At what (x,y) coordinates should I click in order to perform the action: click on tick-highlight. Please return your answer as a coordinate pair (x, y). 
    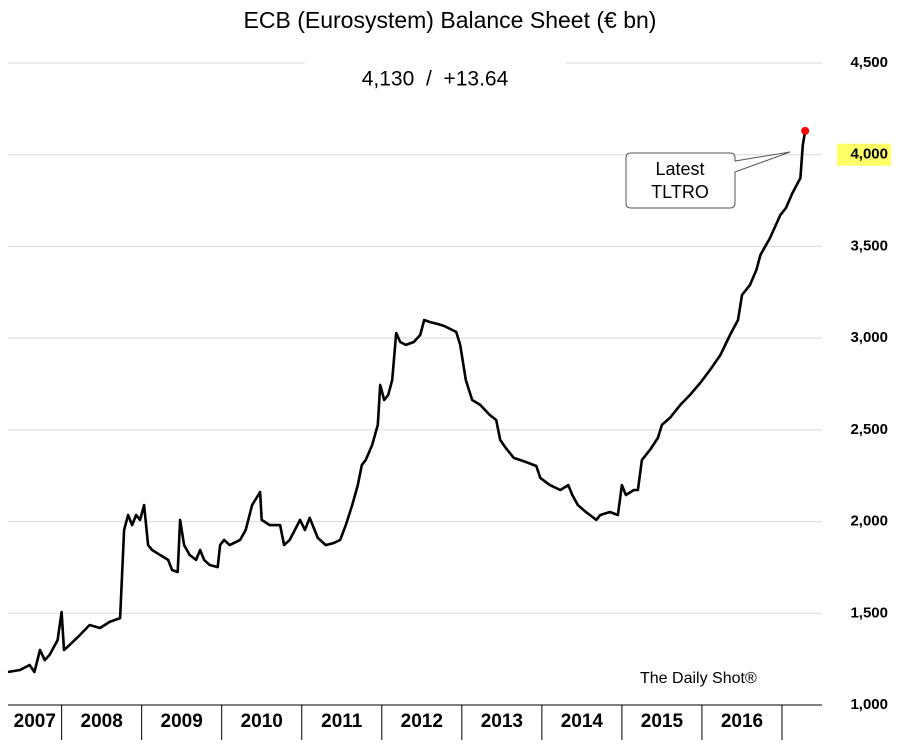
    Looking at the image, I should click on (864, 154).